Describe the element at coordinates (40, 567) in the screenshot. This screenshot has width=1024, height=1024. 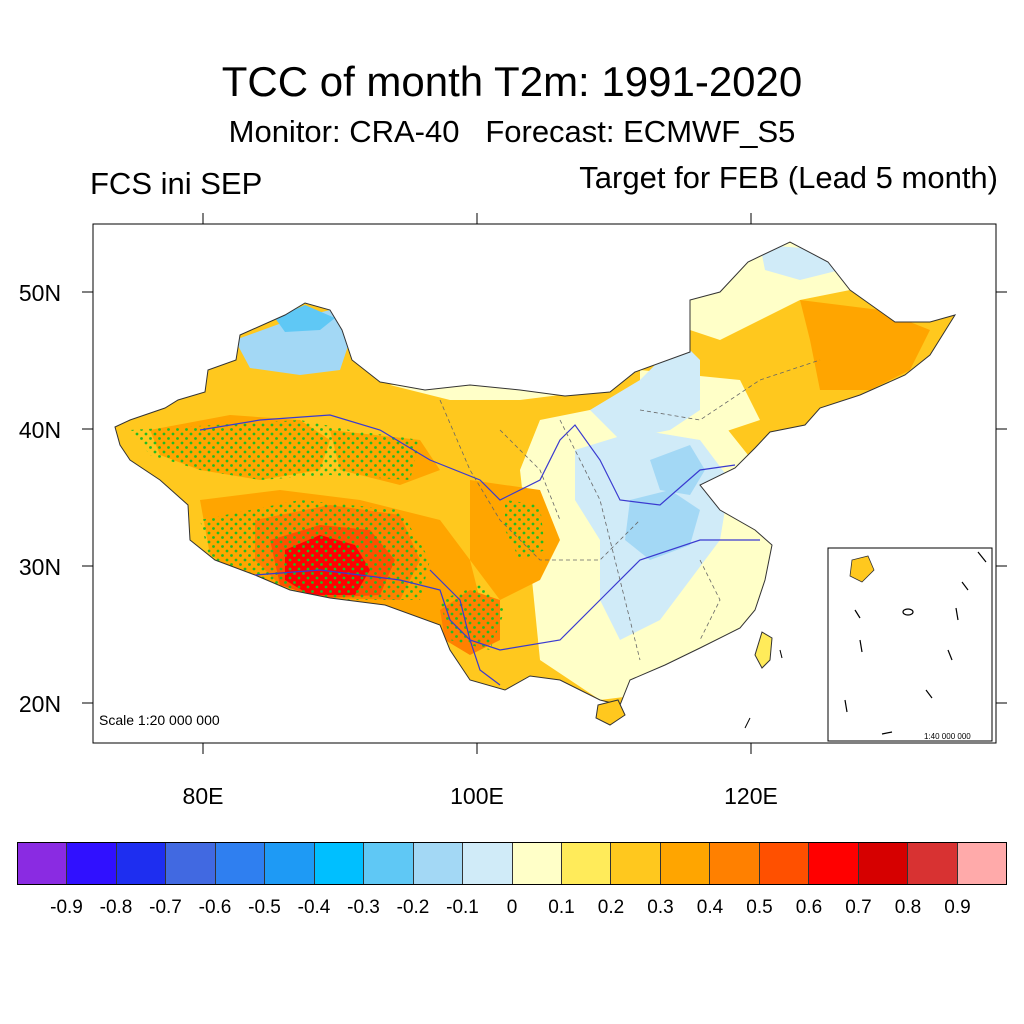
I see `lat-tick-label: 30N` at that location.